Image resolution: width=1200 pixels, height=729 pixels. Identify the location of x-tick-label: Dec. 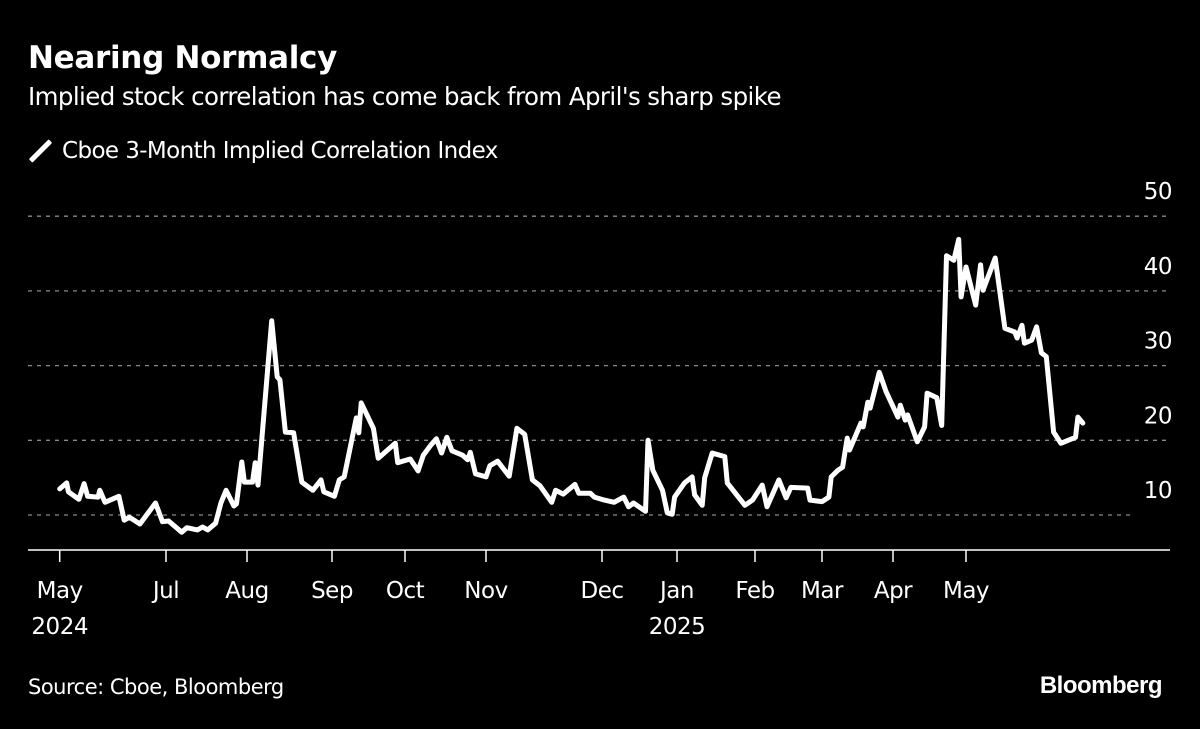
(601, 591).